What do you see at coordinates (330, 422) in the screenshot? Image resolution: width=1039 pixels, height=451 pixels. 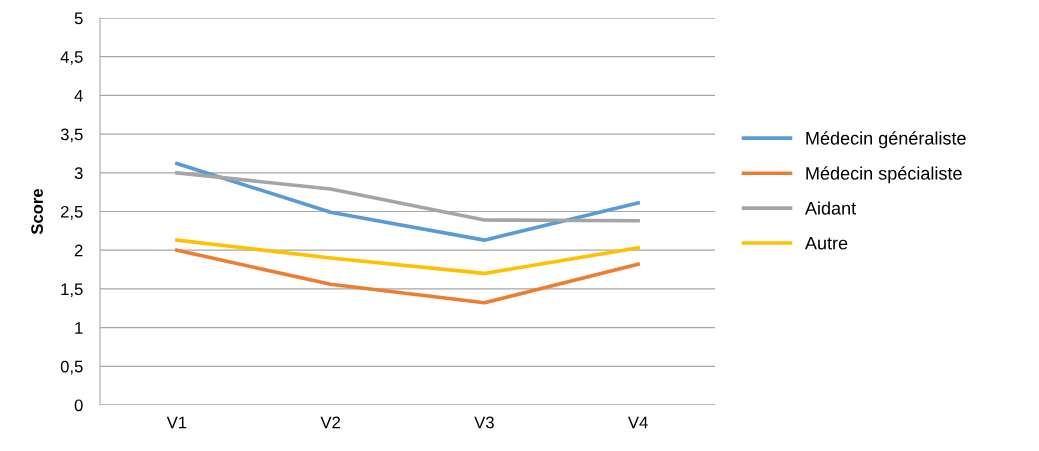 I see `x-tick-label: V2` at bounding box center [330, 422].